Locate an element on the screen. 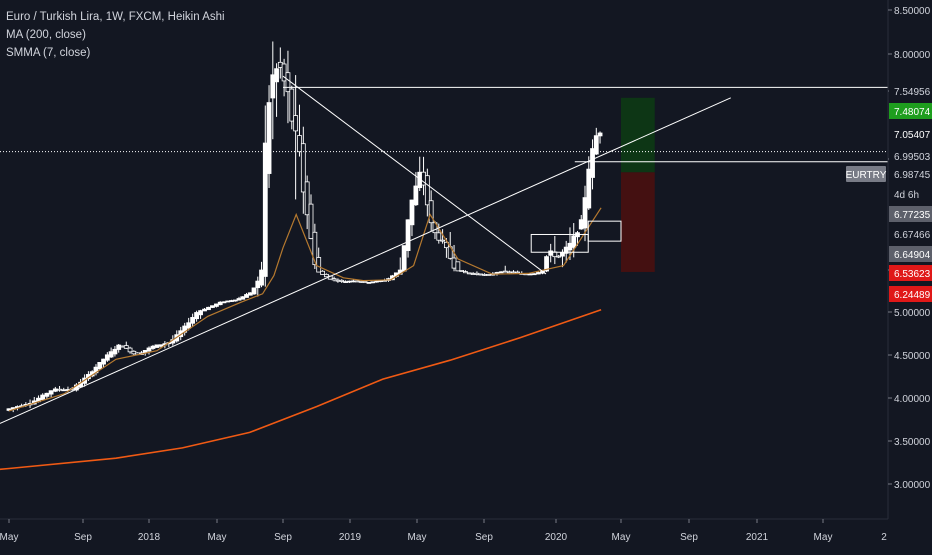 The image size is (932, 555). symbol-tag-box is located at coordinates (866, 174).